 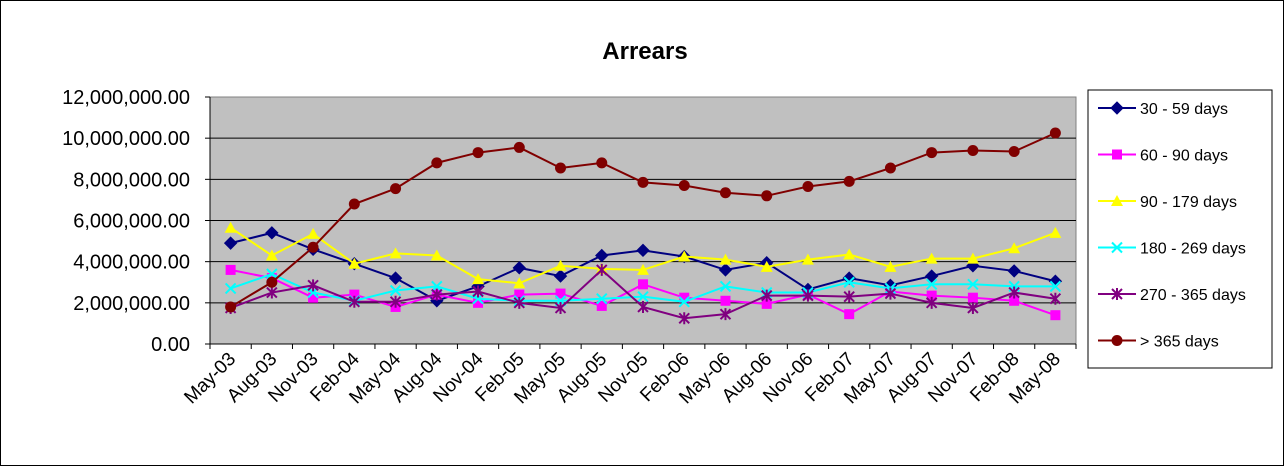 I want to click on legend-item: 180 - 269 days, so click(x=1172, y=249).